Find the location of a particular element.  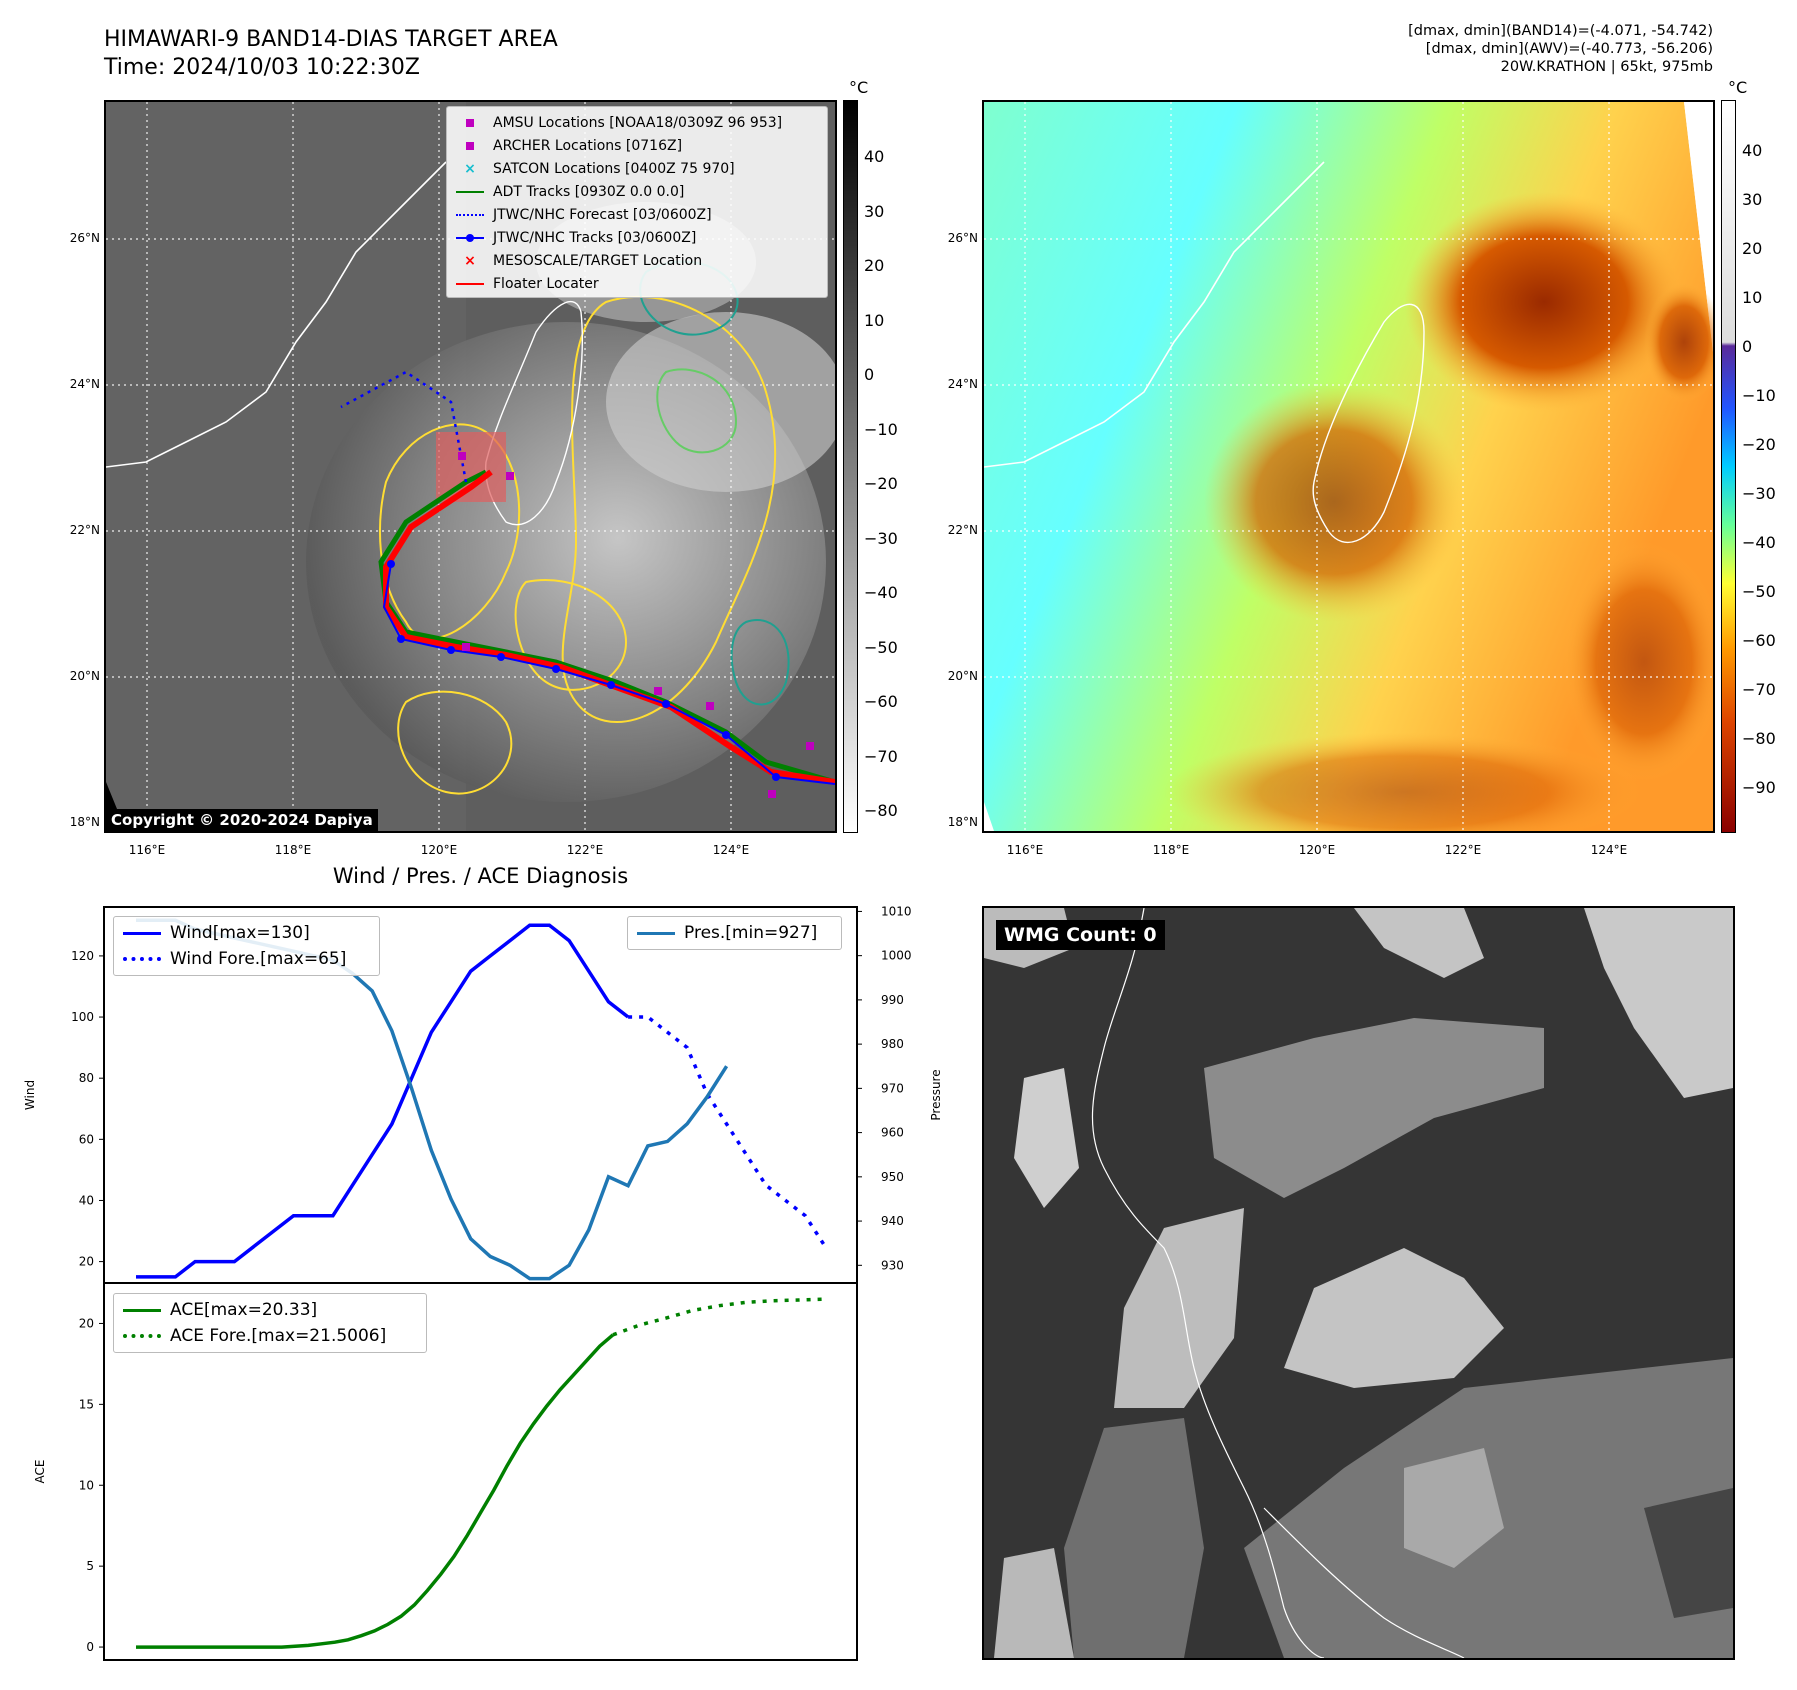

legend-item-ace: ACE[max=20.33] is located at coordinates (270, 1310).